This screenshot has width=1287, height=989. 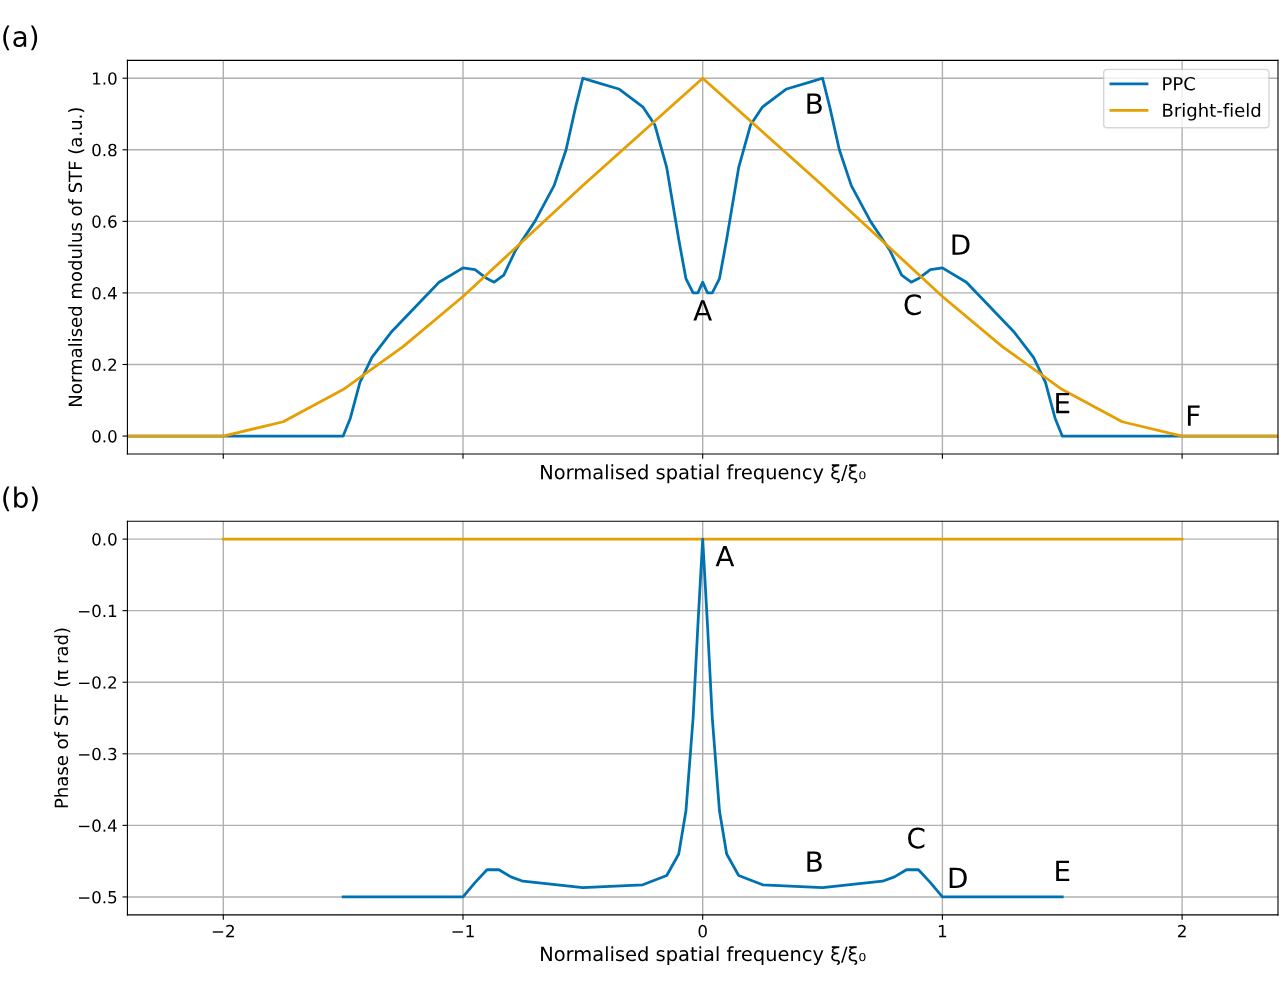 I want to click on y-tick-label: −0.5, so click(x=97, y=897).